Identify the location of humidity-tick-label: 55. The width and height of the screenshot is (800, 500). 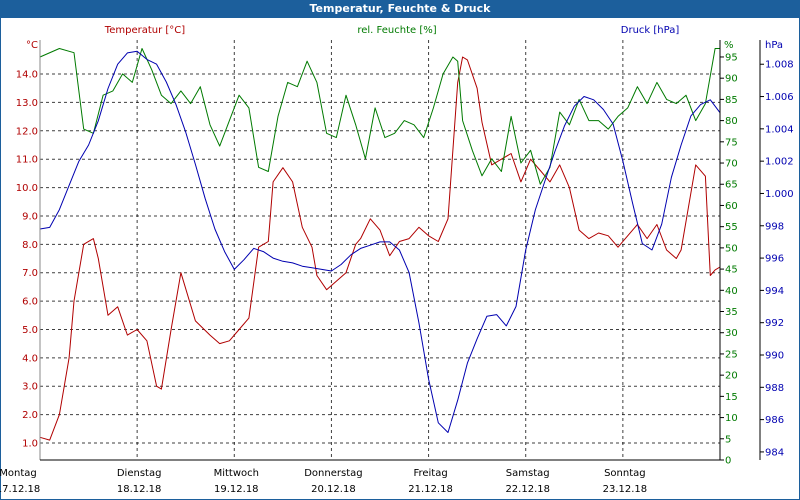
(731, 227).